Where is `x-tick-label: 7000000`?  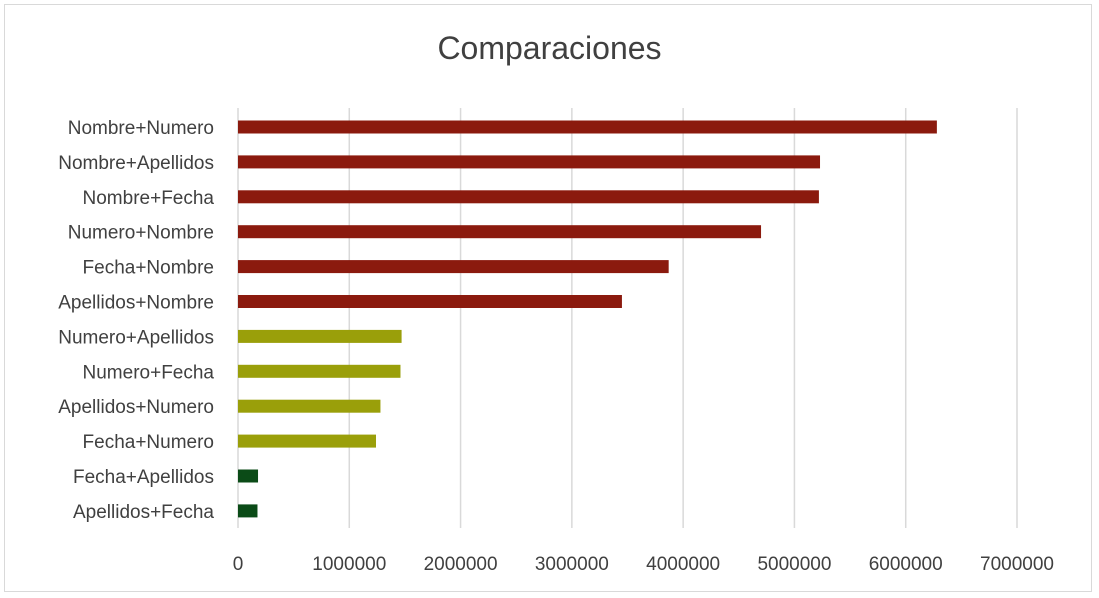 x-tick-label: 7000000 is located at coordinates (1017, 564).